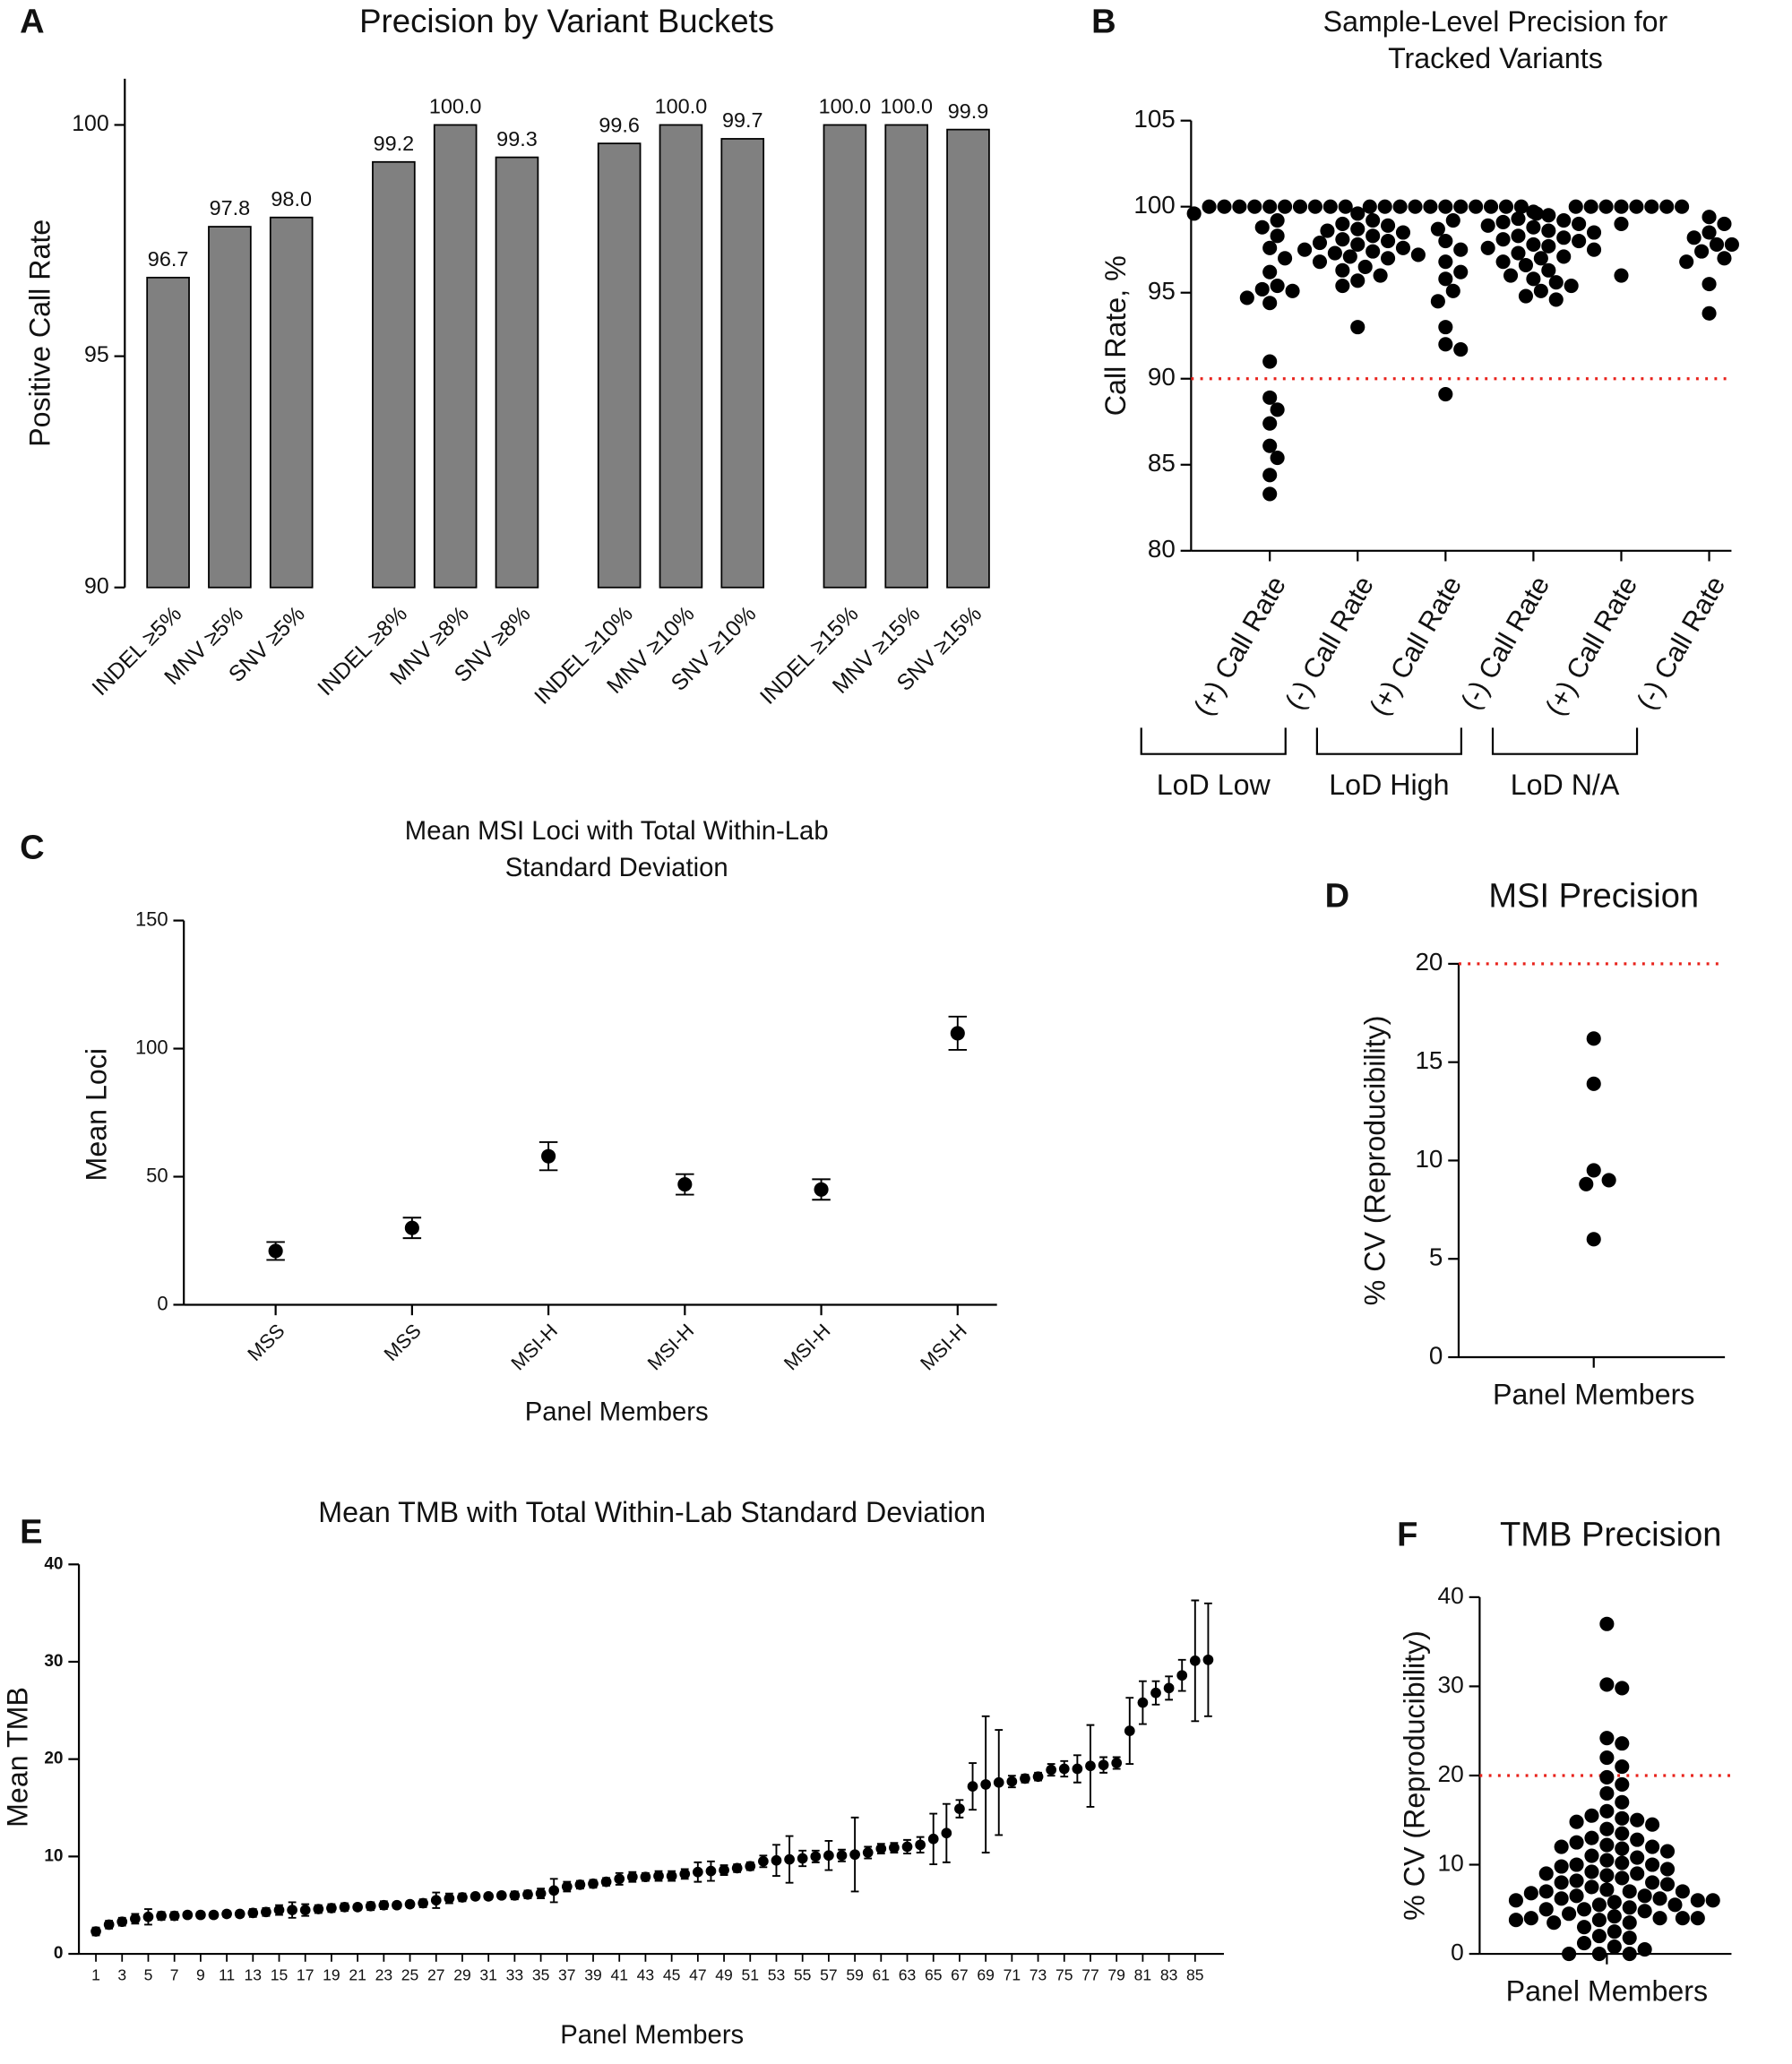  What do you see at coordinates (1451, 1862) in the screenshot?
I see `y-tick-label: 10` at bounding box center [1451, 1862].